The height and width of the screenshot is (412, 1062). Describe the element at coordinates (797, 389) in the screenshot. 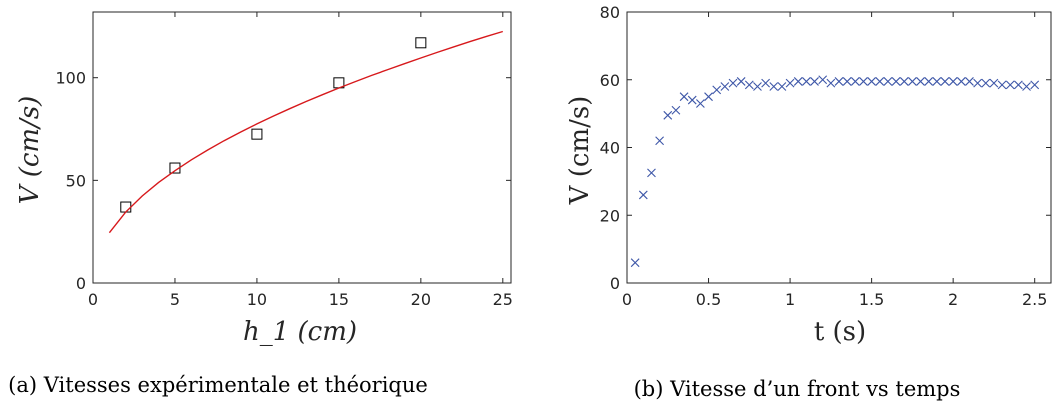

I see `panel-caption: (b) Vitesse d’un front vs temps` at that location.